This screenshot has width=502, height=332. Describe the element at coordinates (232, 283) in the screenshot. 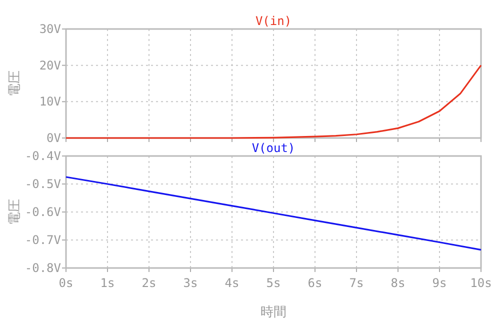

I see `x-tick-label: 4s` at that location.